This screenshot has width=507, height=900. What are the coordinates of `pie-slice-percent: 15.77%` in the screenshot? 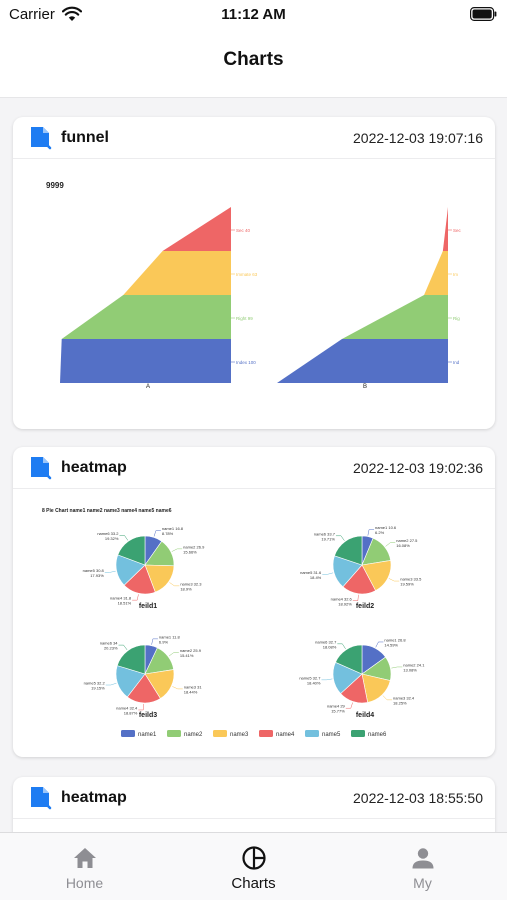 It's located at (338, 711).